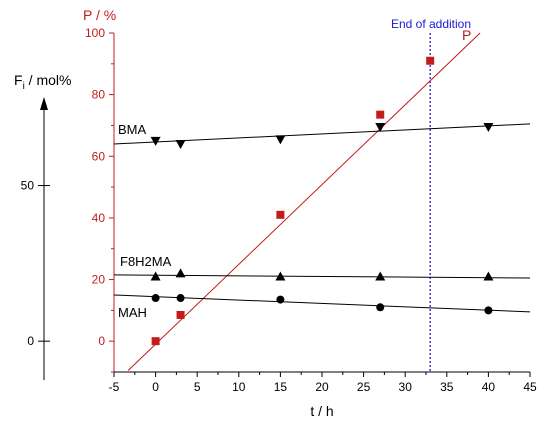  Describe the element at coordinates (322, 303) in the screenshot. I see `mah-fit-line` at that location.